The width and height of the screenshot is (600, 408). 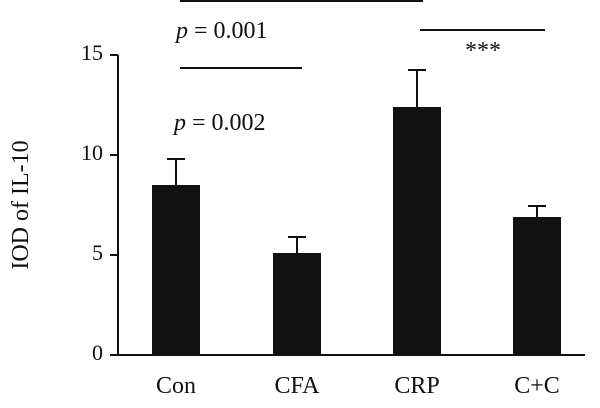 What do you see at coordinates (181, 31) in the screenshot?
I see `p-symbol-1: p` at bounding box center [181, 31].